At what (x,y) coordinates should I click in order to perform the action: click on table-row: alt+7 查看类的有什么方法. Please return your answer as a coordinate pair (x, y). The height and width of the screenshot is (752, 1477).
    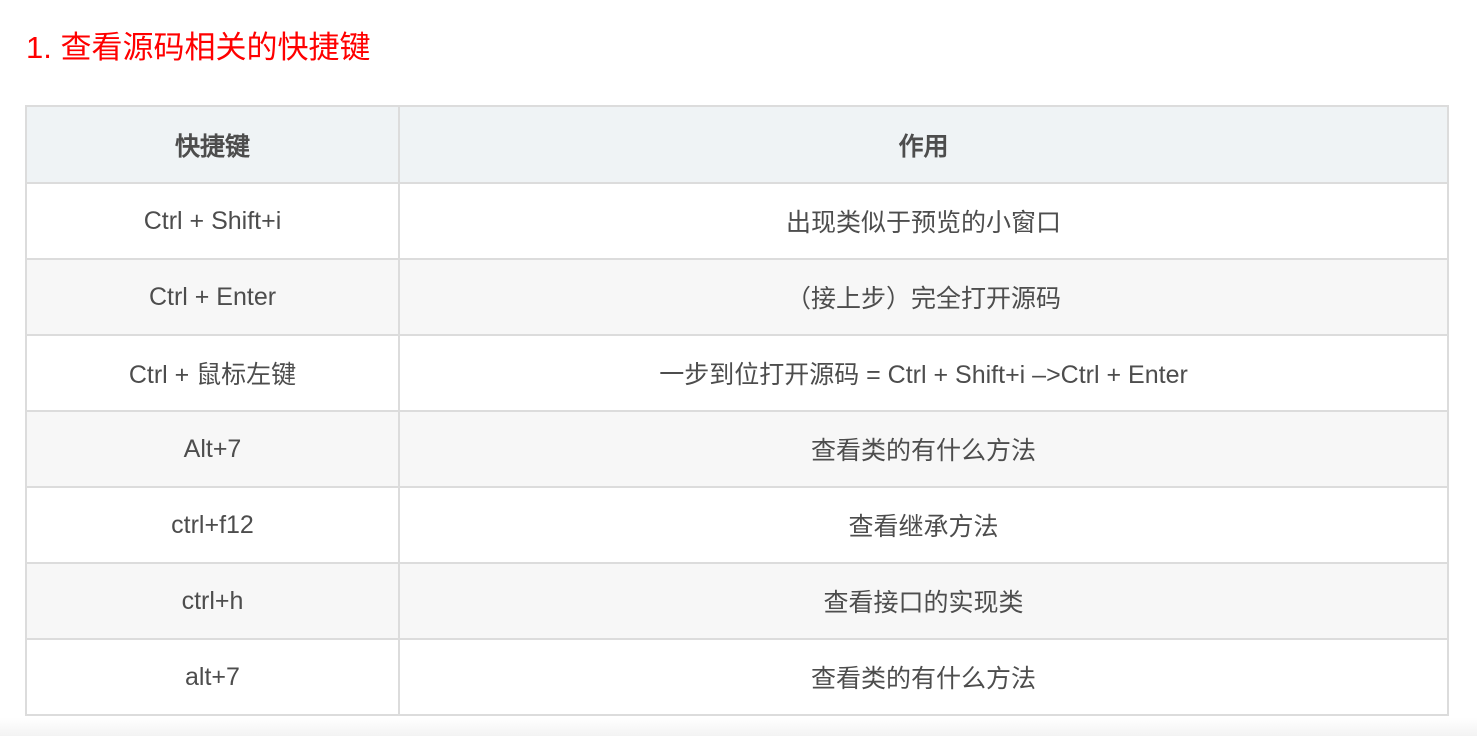
    Looking at the image, I should click on (737, 677).